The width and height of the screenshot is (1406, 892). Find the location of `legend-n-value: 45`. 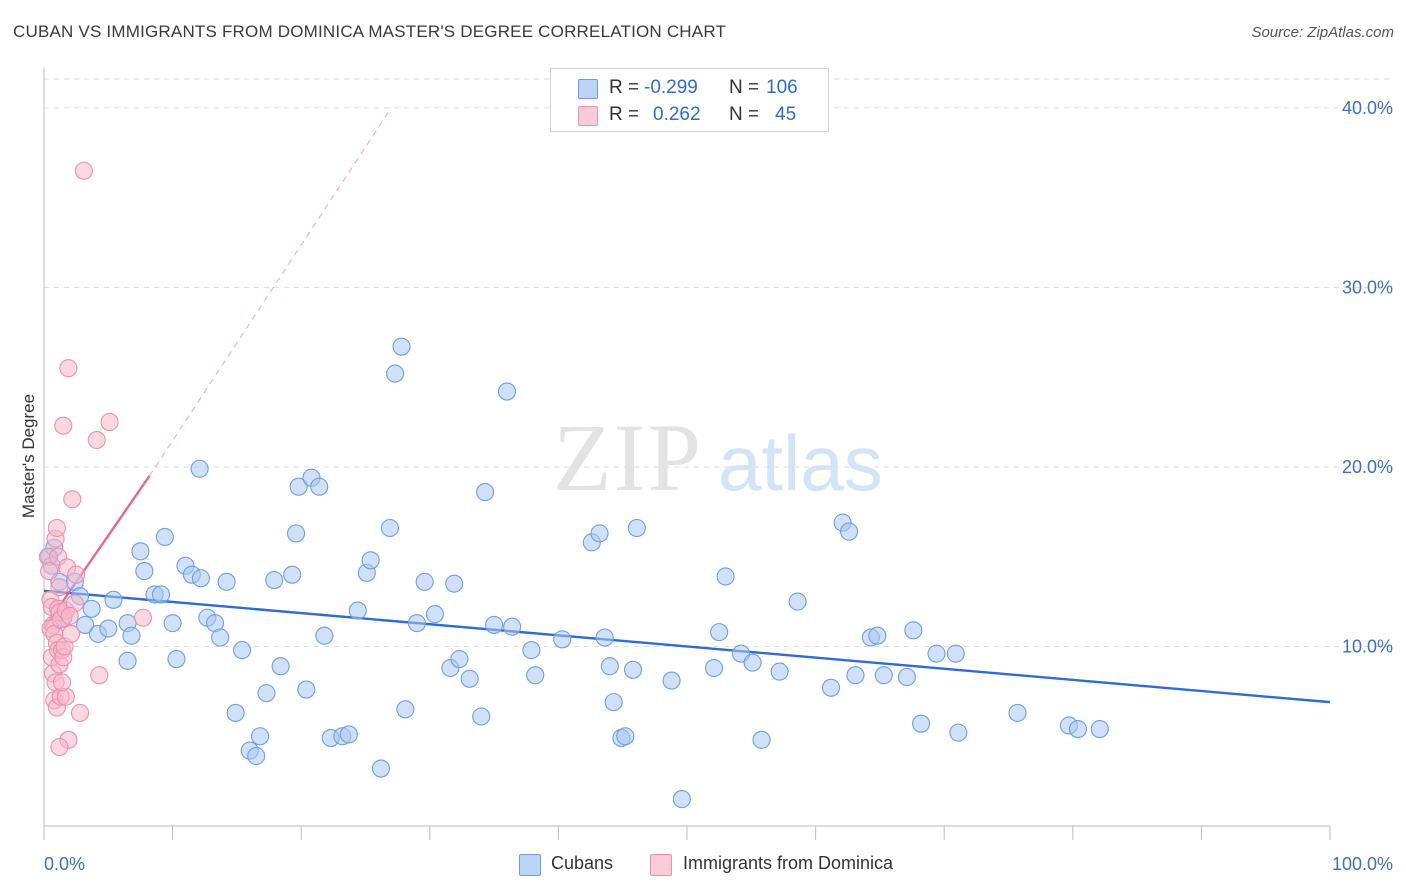

legend-n-value: 45 is located at coordinates (786, 114).